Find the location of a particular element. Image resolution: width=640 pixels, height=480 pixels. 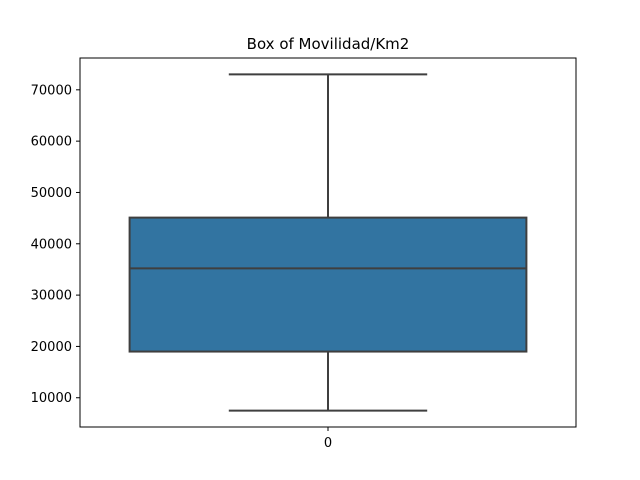

y-tick-label: 10000 is located at coordinates (51, 398).